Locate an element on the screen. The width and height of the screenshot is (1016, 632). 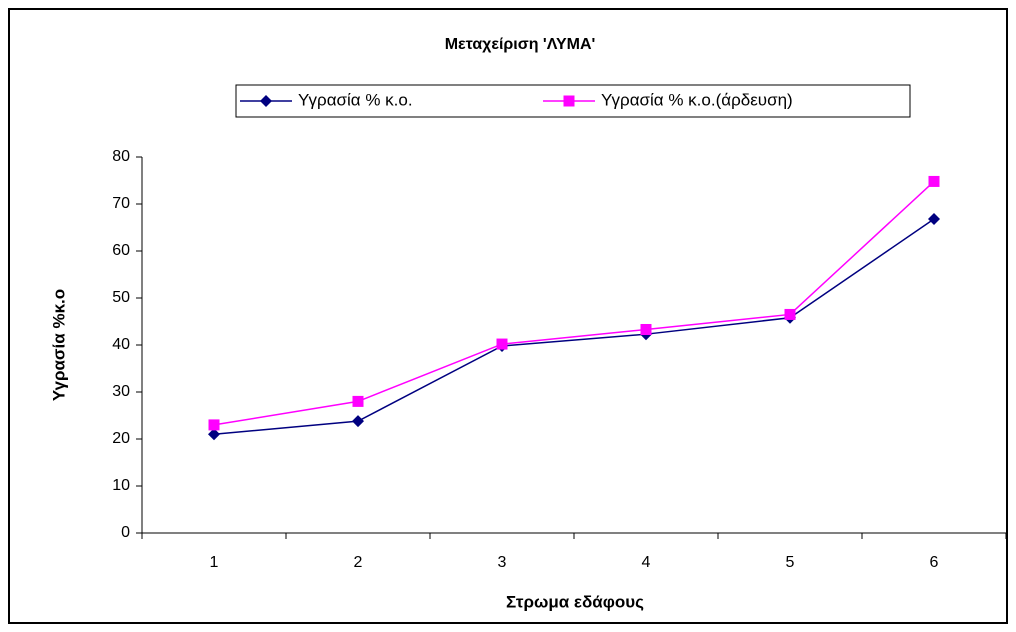
y-tick-label: 70 is located at coordinates (121, 203).